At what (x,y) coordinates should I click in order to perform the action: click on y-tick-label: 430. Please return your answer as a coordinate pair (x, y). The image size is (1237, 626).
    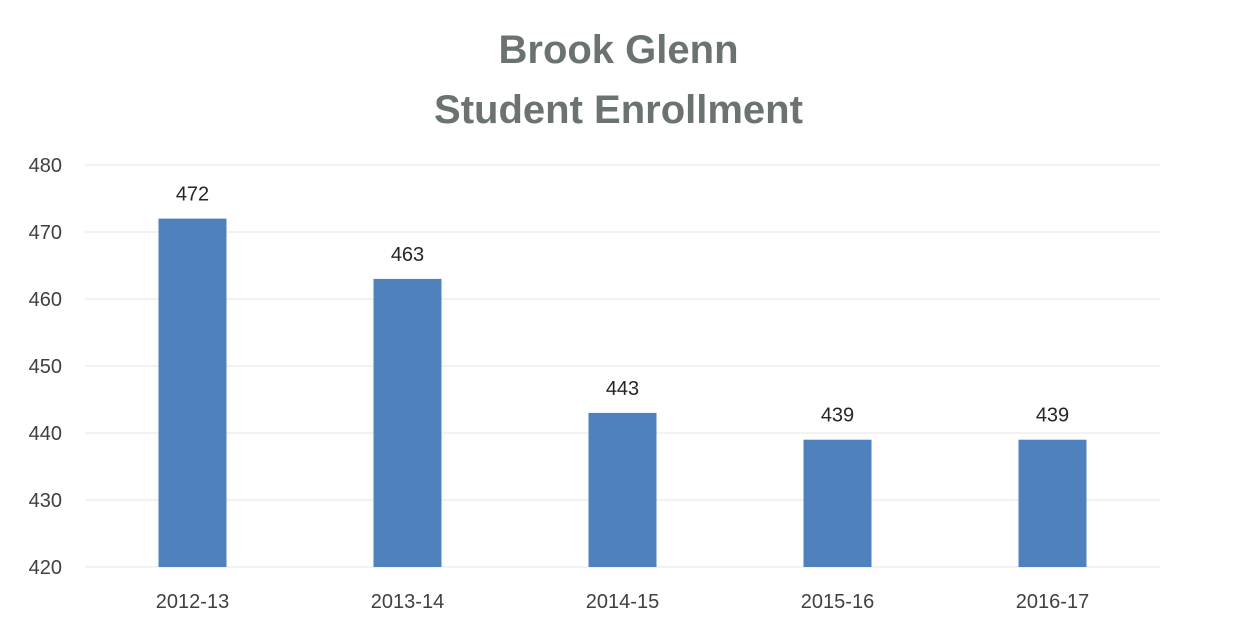
    Looking at the image, I should click on (45, 501).